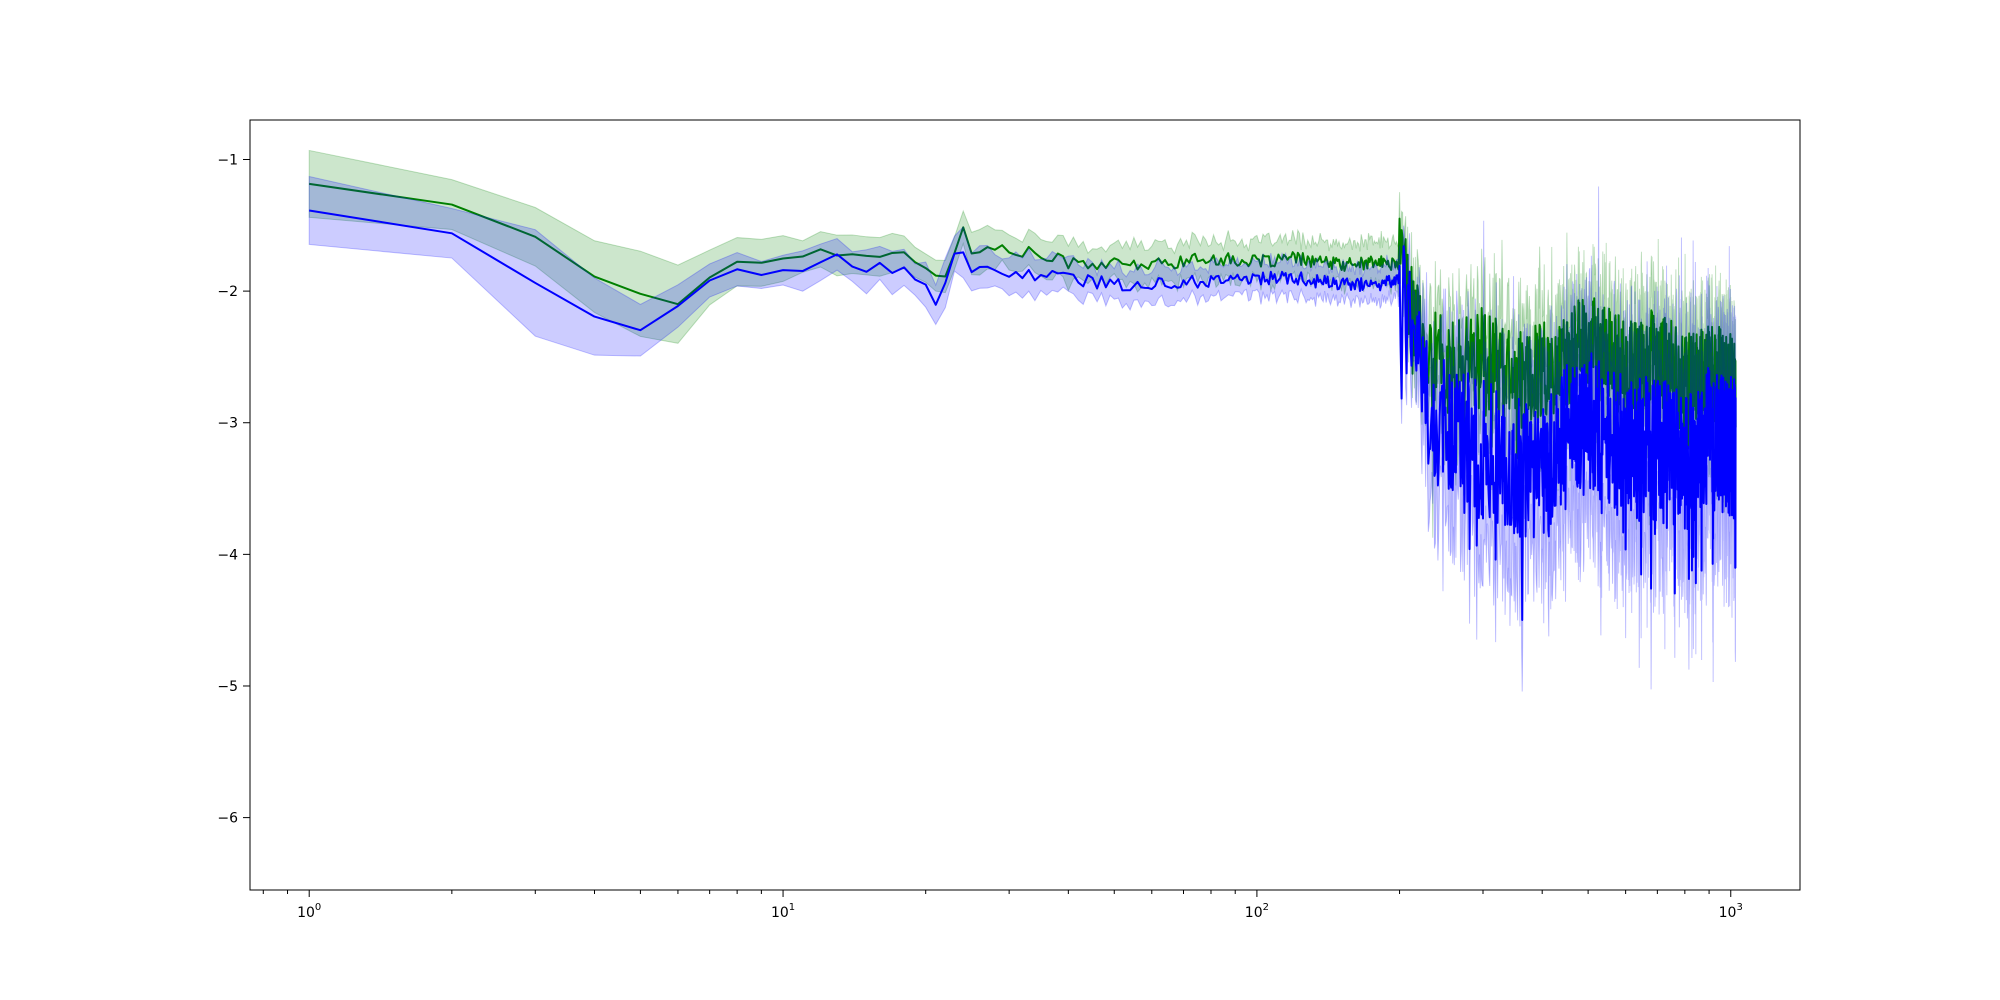  Describe the element at coordinates (227, 424) in the screenshot. I see `y-tick-label: −3` at that location.